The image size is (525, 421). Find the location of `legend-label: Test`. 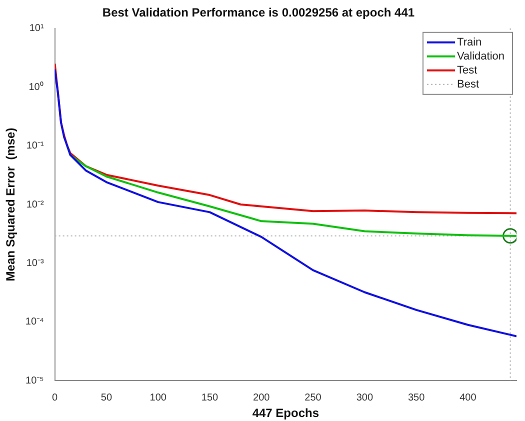

legend-label: Test is located at coordinates (467, 70).